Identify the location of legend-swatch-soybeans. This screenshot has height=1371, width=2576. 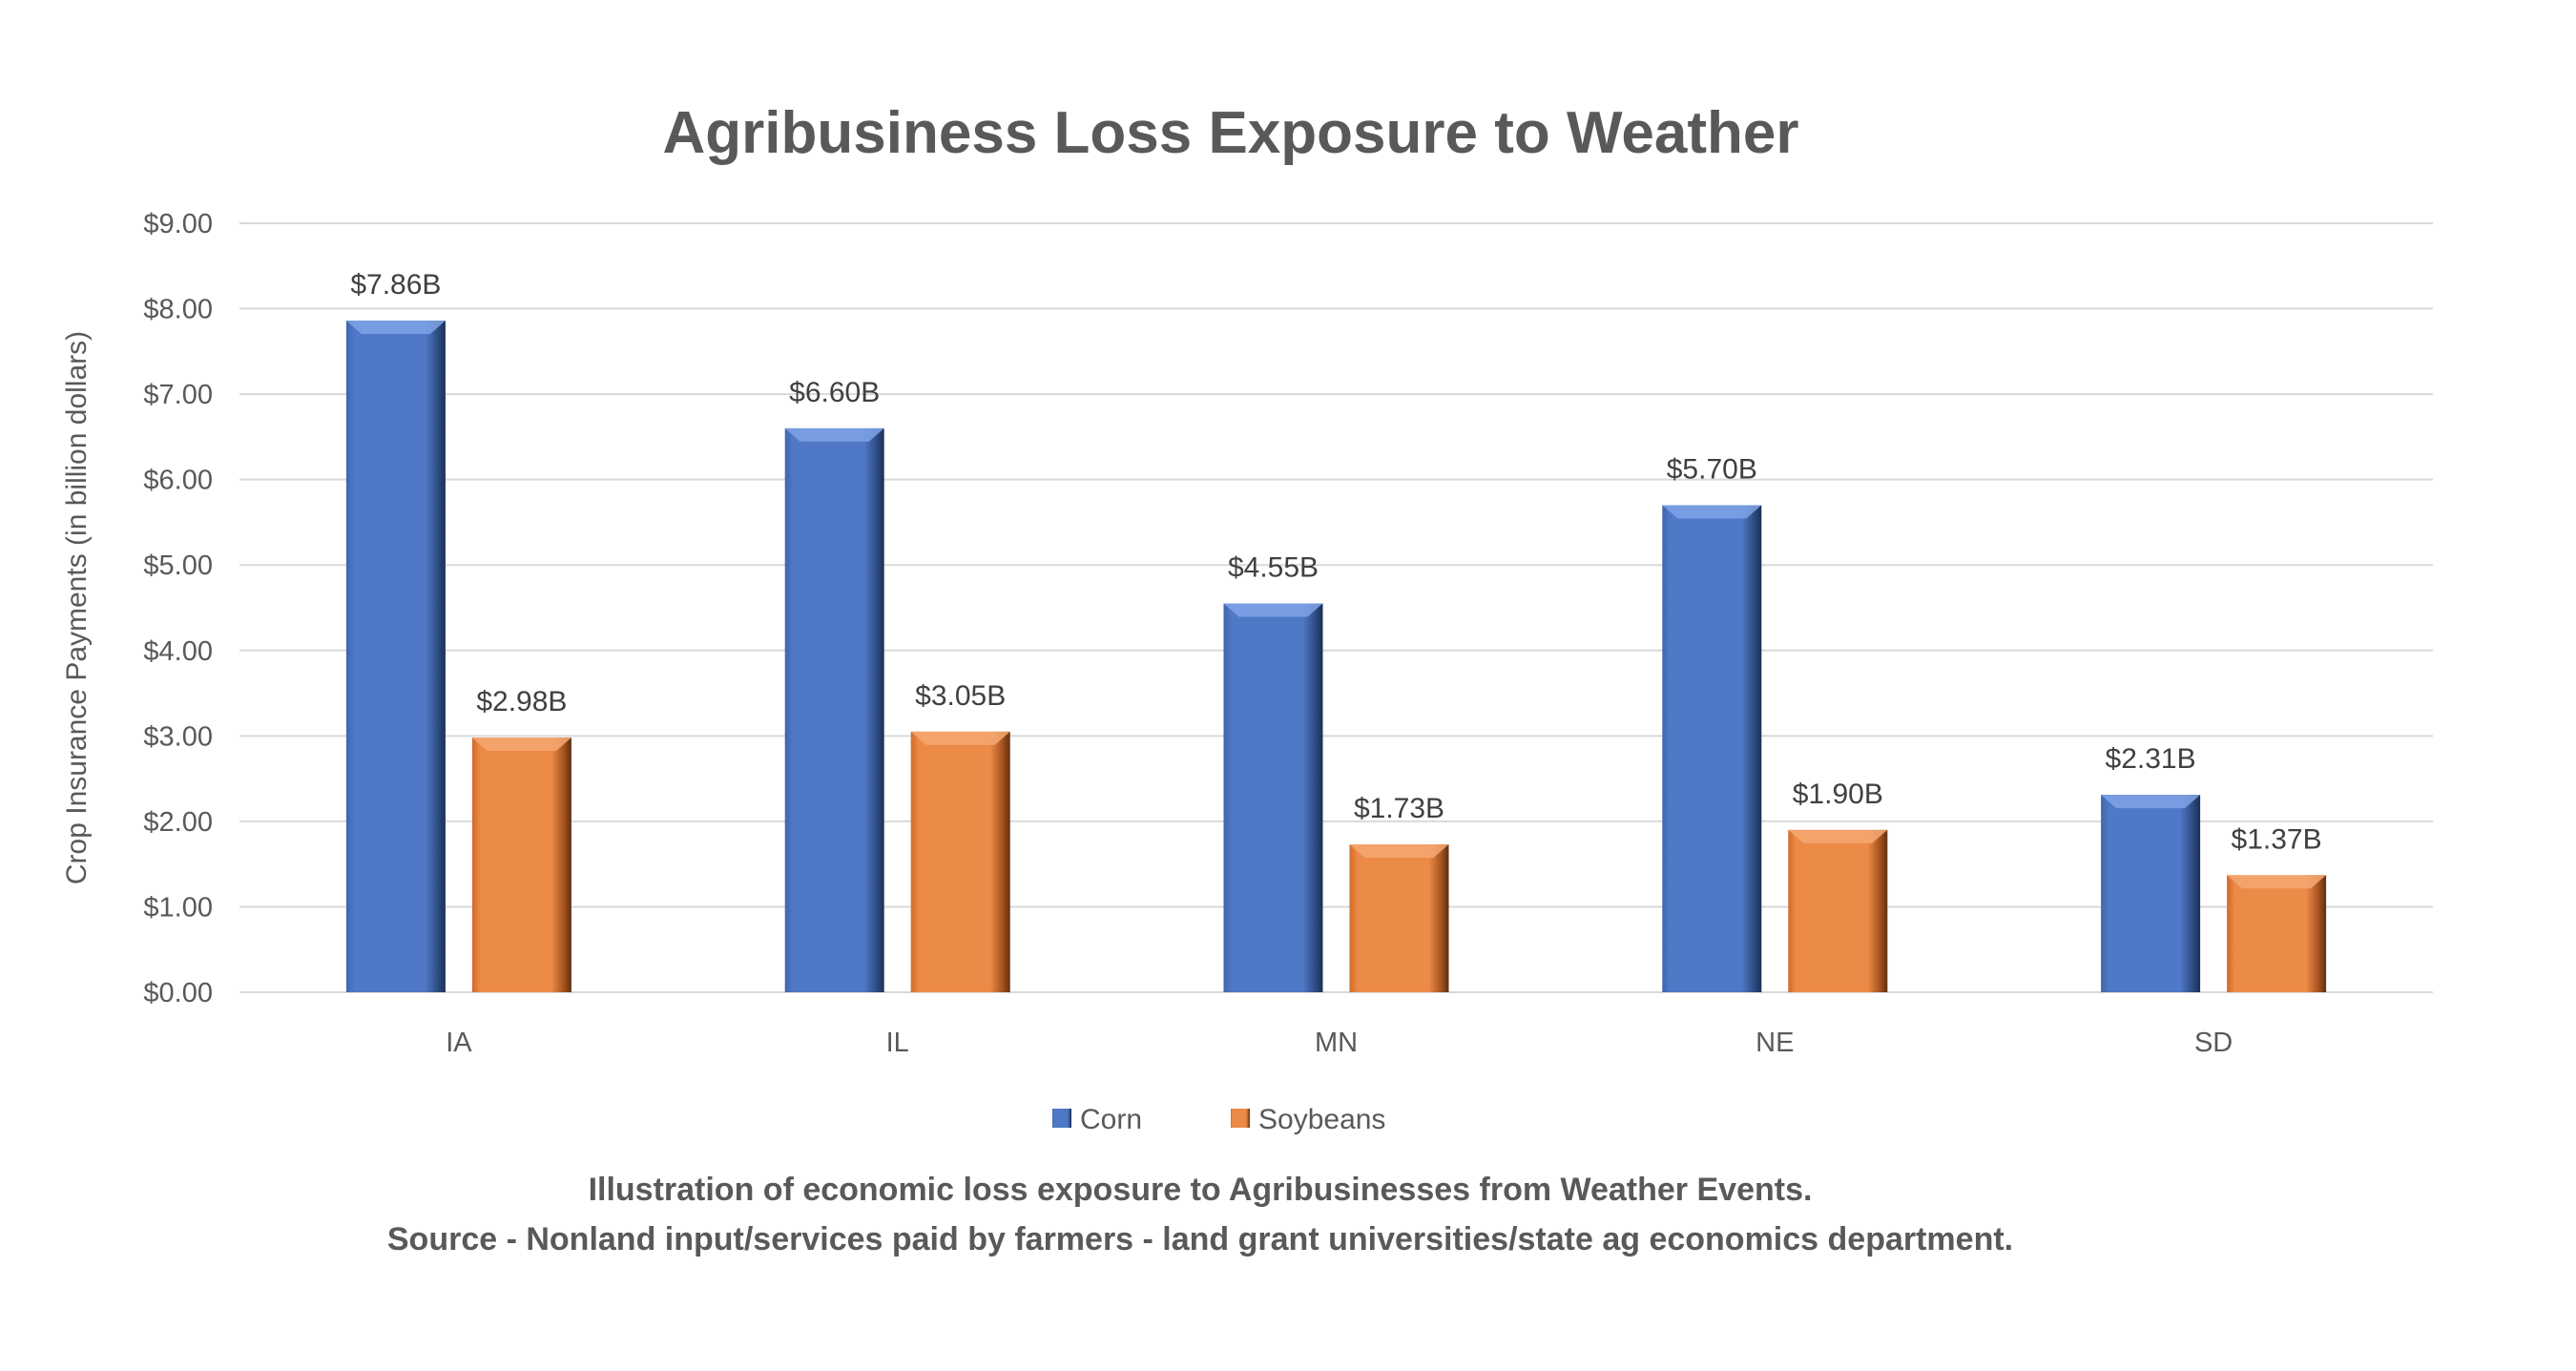
(1240, 1118).